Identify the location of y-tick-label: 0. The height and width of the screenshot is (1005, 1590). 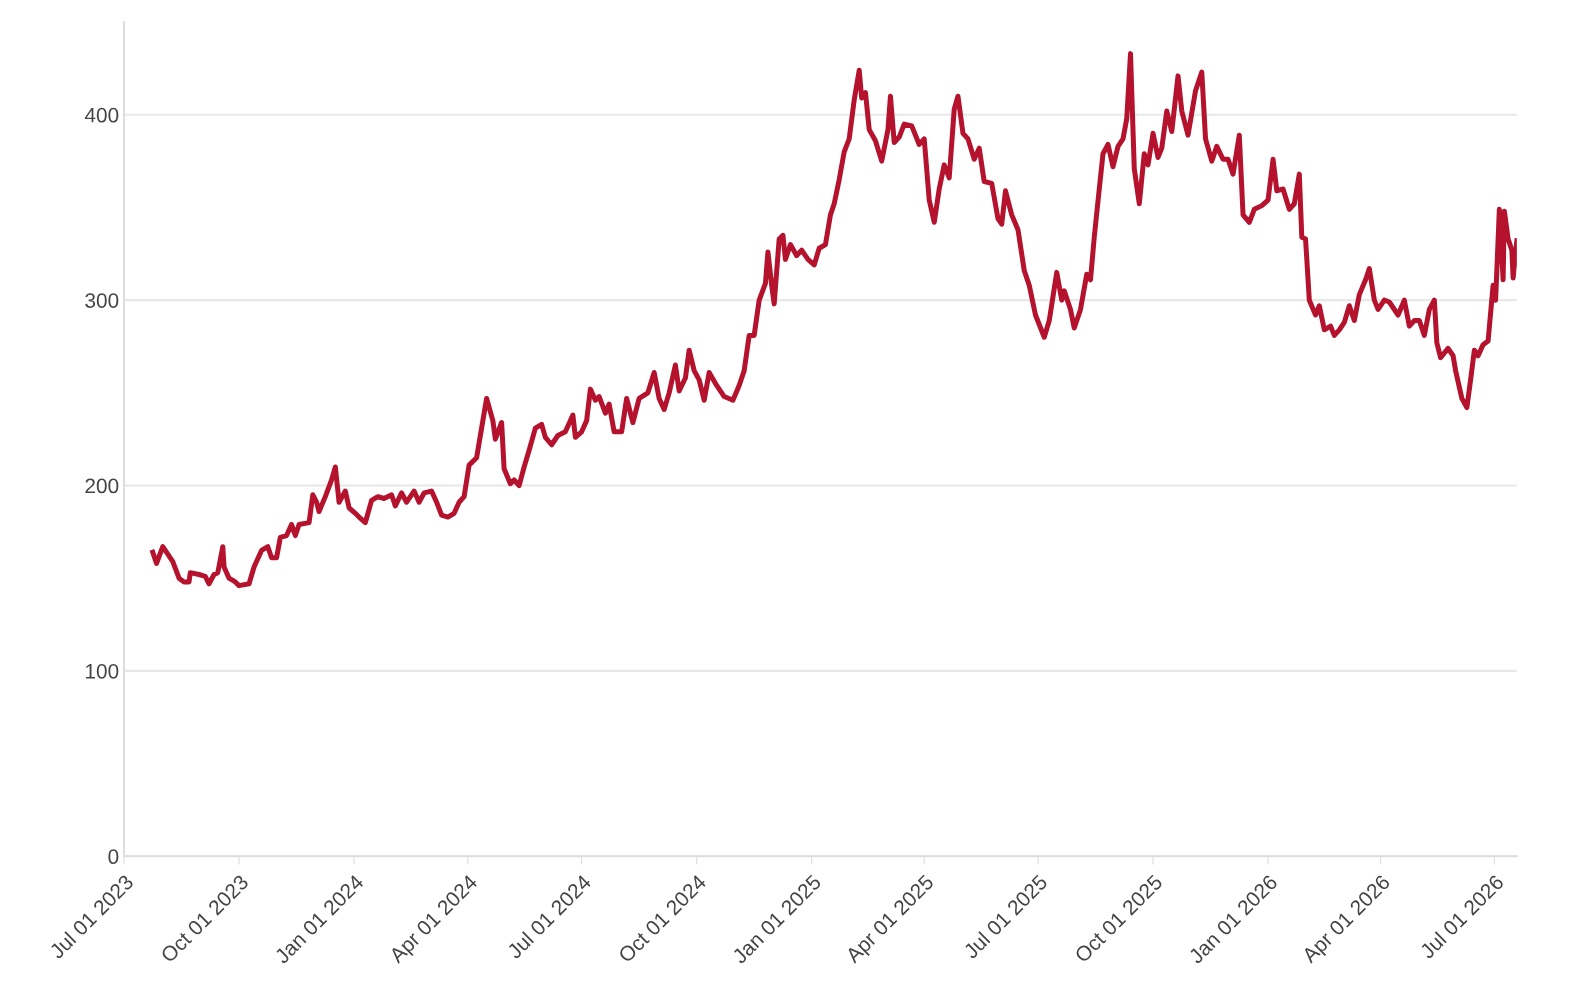
(113, 857).